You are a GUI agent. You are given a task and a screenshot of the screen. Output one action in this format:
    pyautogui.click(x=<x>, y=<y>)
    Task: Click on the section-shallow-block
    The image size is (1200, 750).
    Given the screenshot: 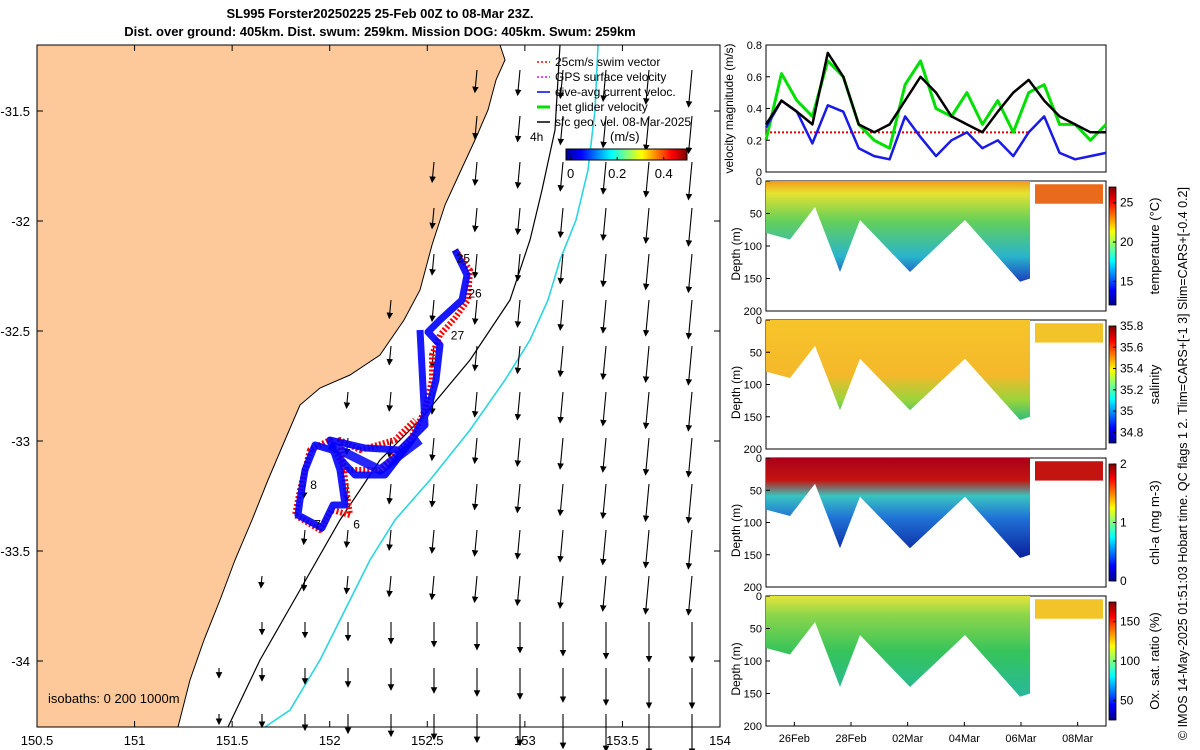 What is the action you would take?
    pyautogui.click(x=1069, y=609)
    